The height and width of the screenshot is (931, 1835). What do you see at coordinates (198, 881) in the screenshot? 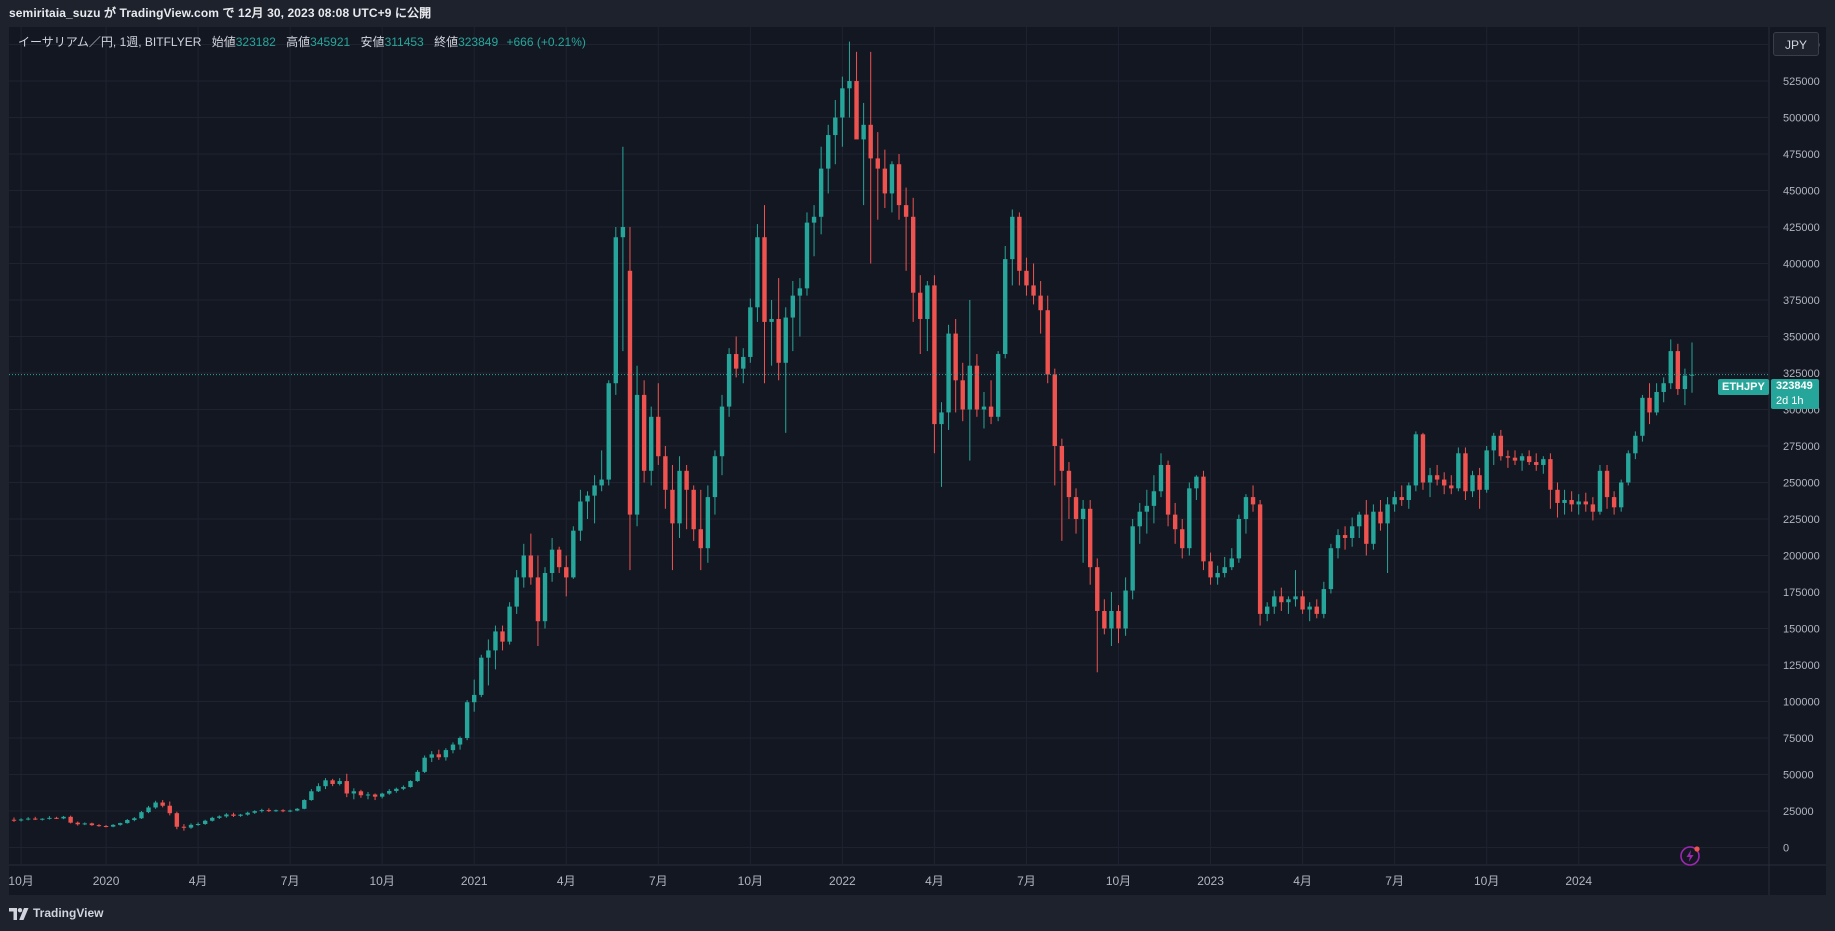
I see `x-tick-label: 4月` at bounding box center [198, 881].